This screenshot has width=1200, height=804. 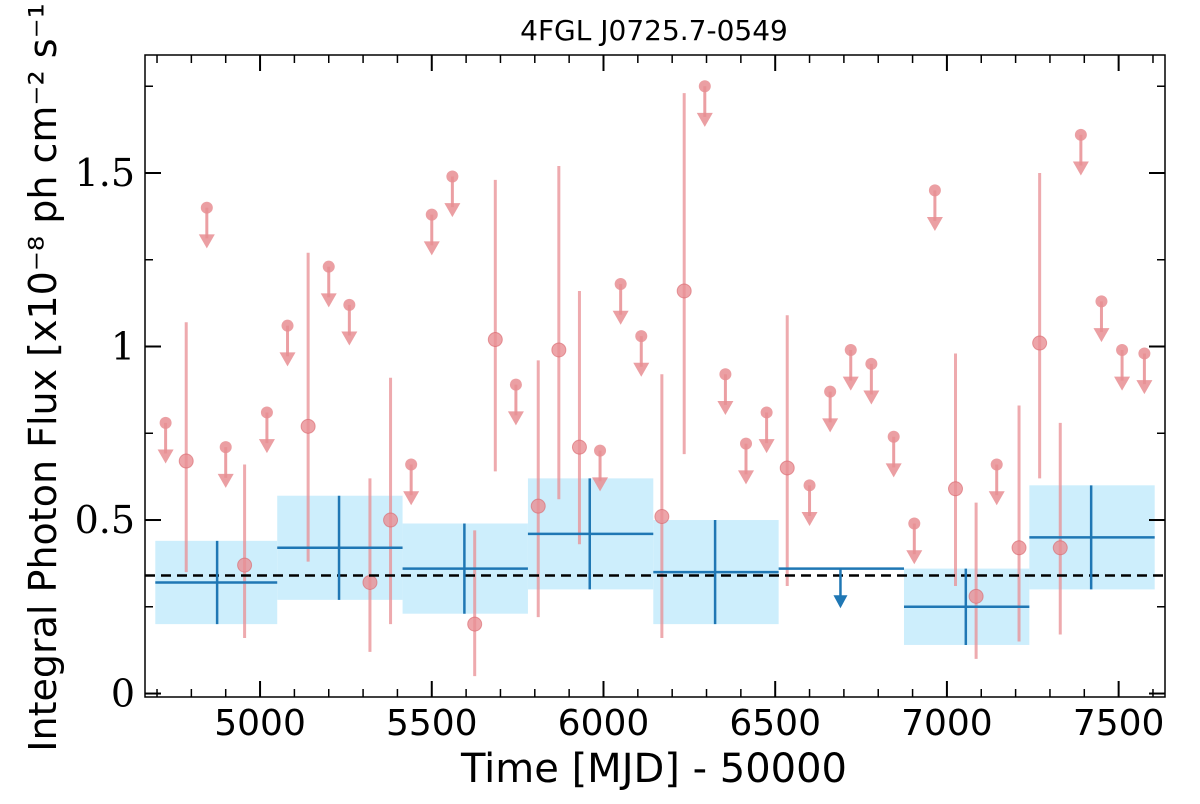 I want to click on y-tick-label: 1.5, so click(x=105, y=173).